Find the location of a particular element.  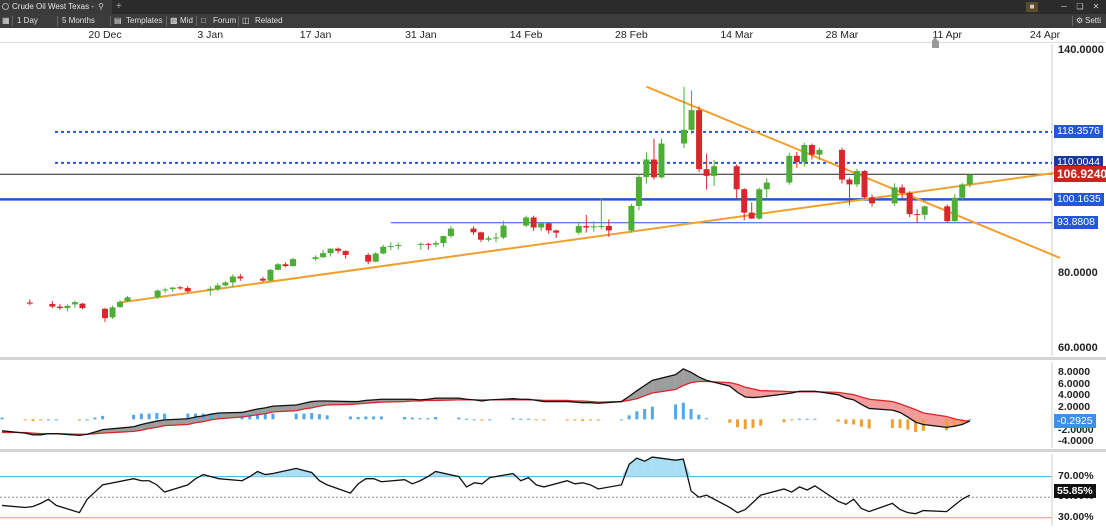

restore-icon: ❏ is located at coordinates (1080, 6).